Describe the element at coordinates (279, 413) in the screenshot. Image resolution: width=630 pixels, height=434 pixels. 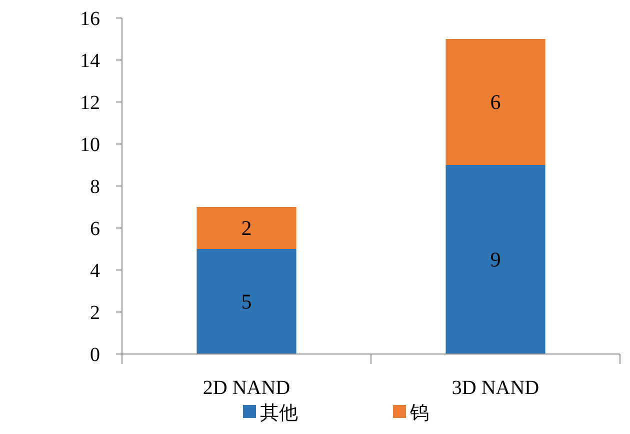
I see `legend-label: 其他` at that location.